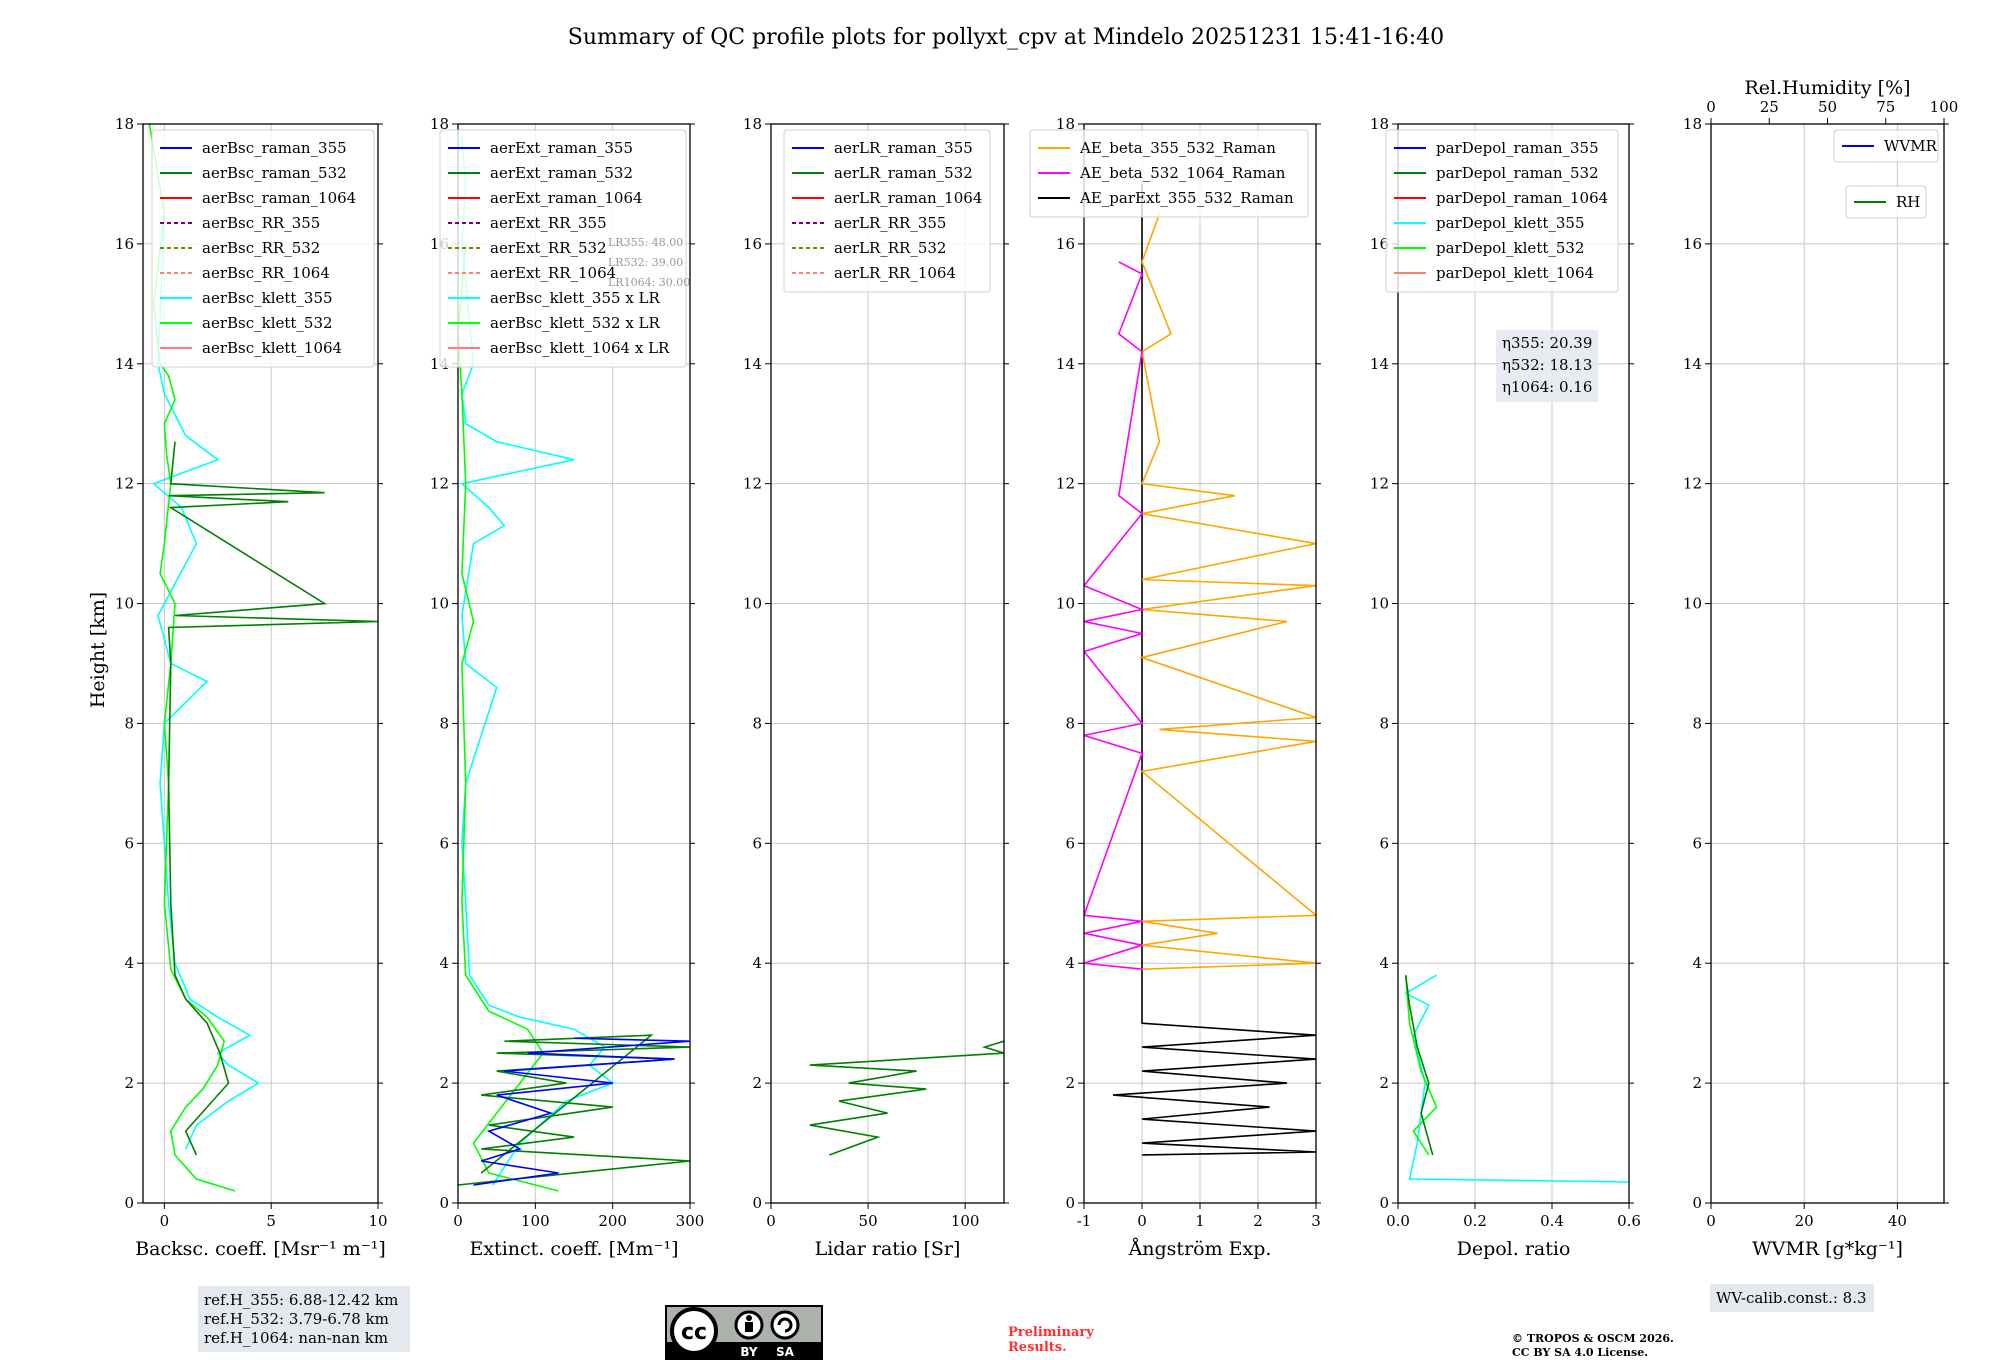 The width and height of the screenshot is (2000, 1360). I want to click on x2-tick-label: 75, so click(1885, 107).